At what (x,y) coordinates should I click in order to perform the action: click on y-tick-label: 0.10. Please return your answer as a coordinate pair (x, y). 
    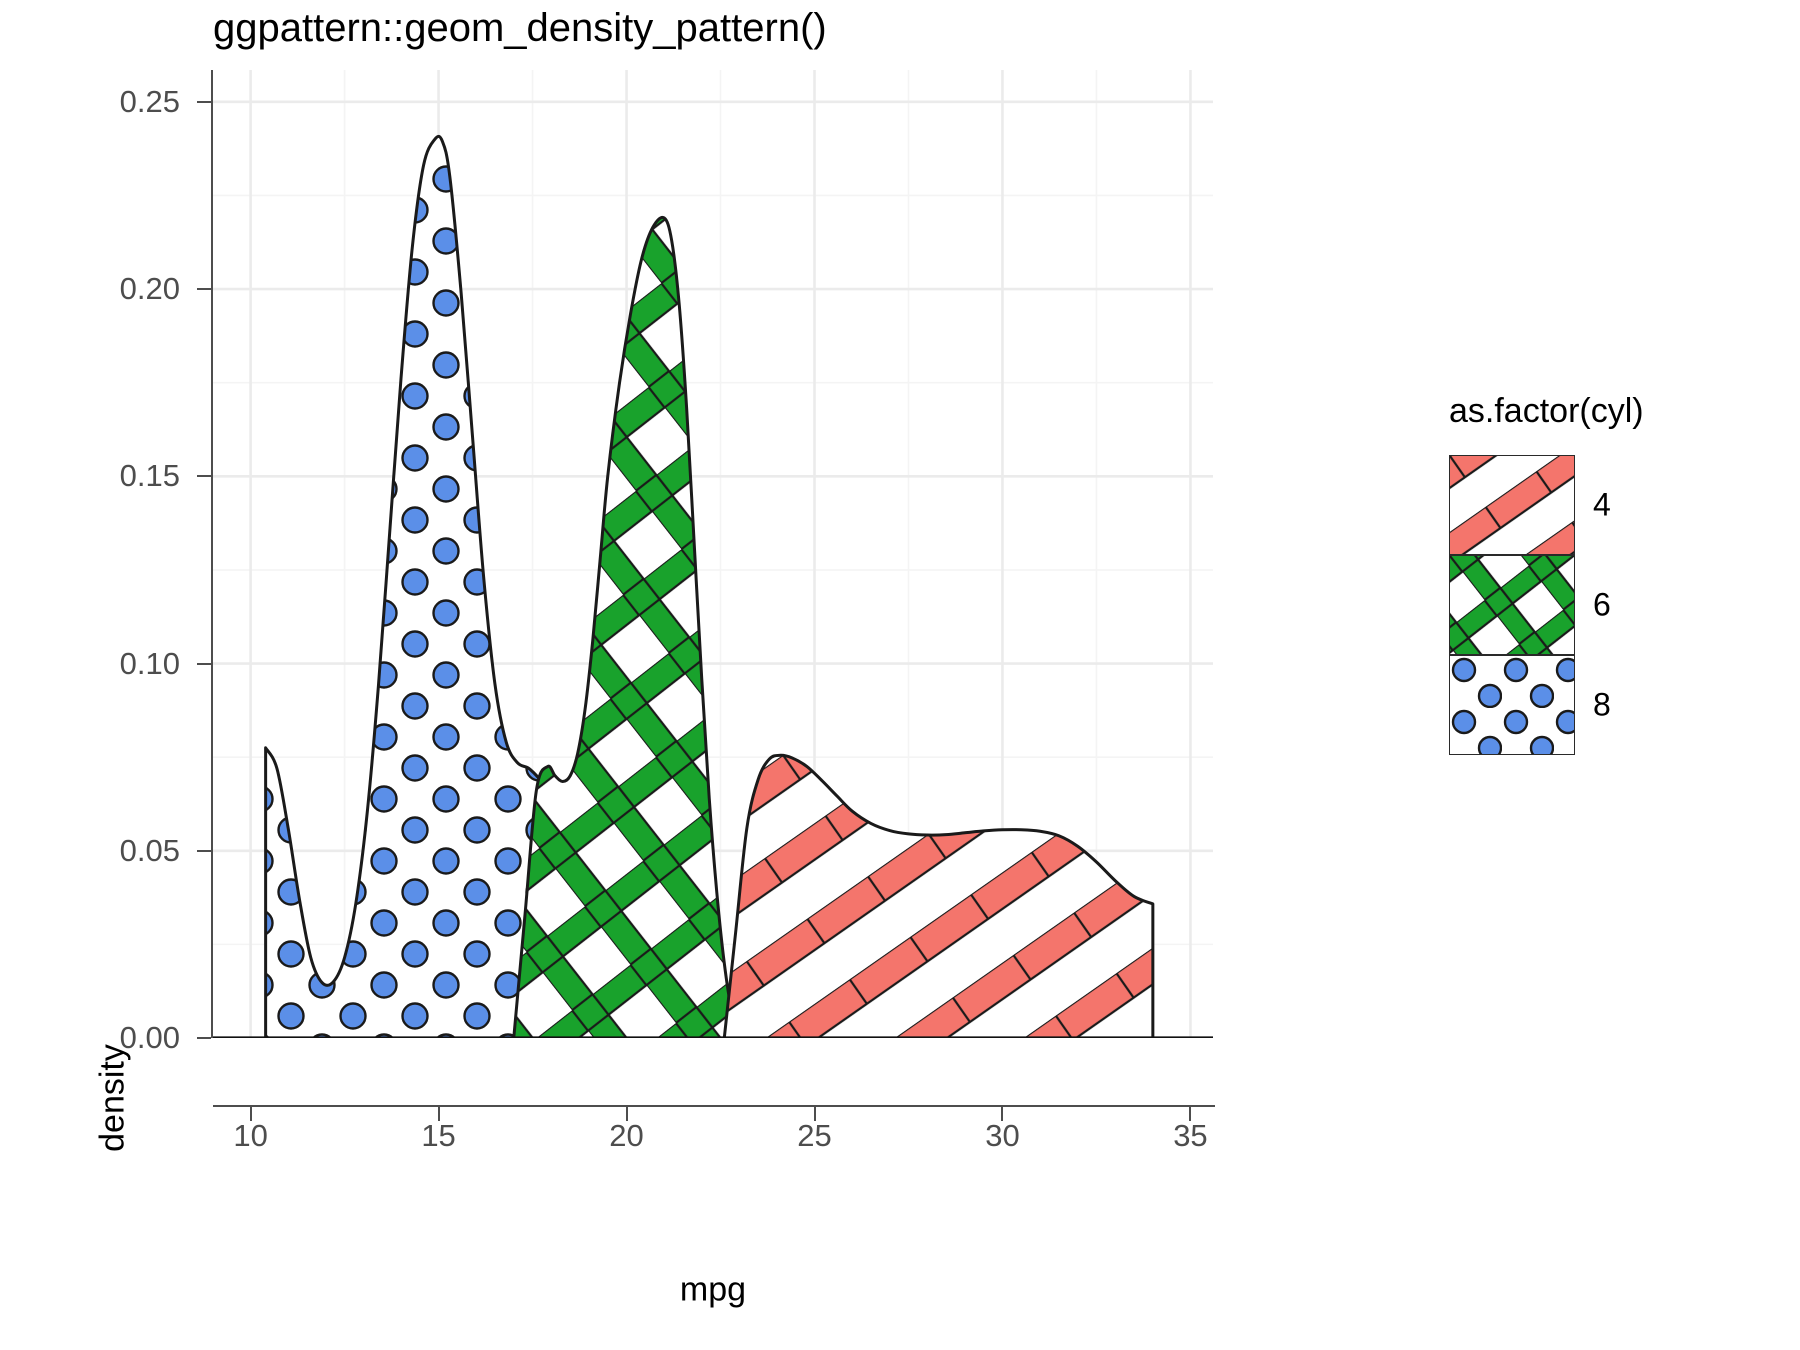
    Looking at the image, I should click on (149, 663).